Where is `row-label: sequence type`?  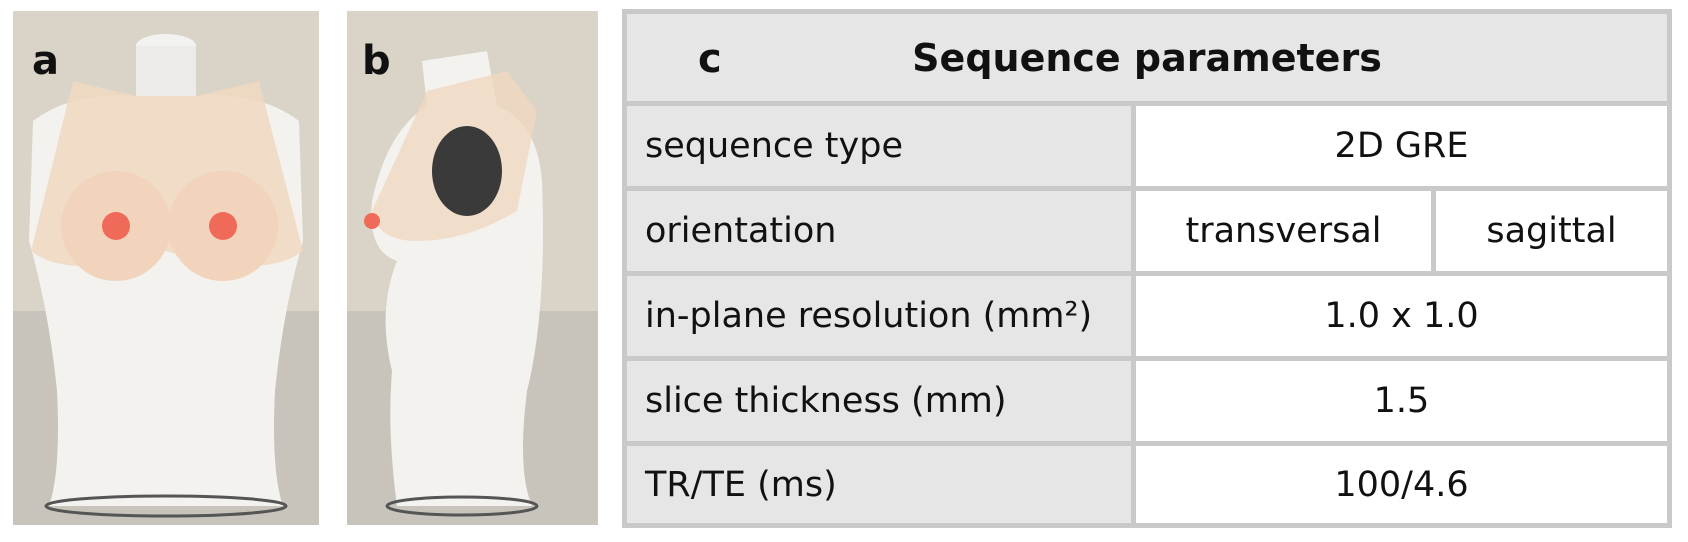 row-label: sequence type is located at coordinates (879, 146).